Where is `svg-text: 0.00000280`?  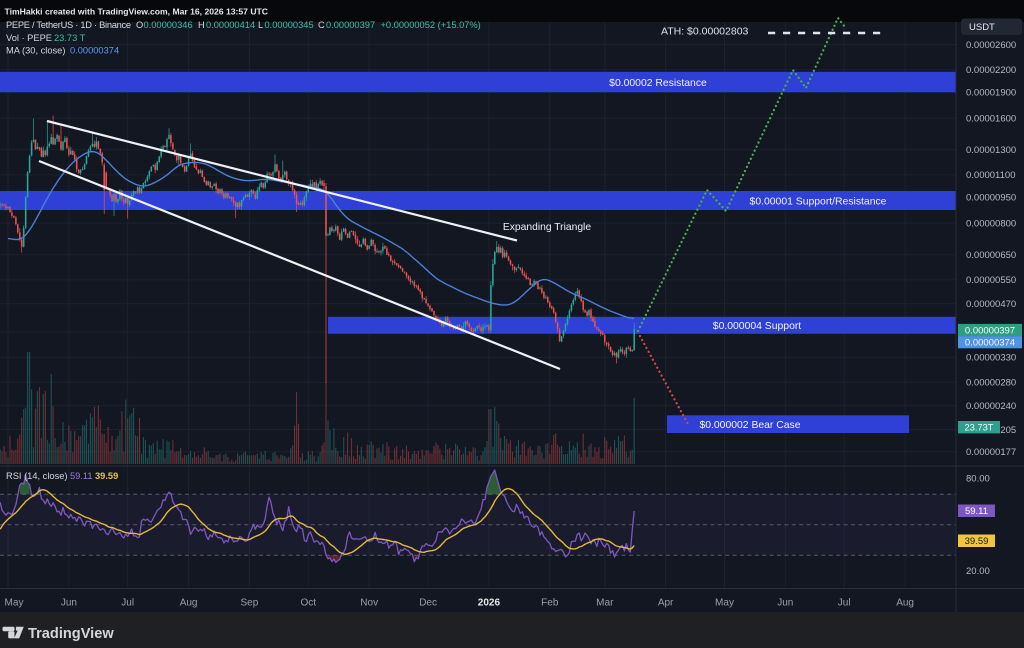
svg-text: 0.00000280 is located at coordinates (991, 383).